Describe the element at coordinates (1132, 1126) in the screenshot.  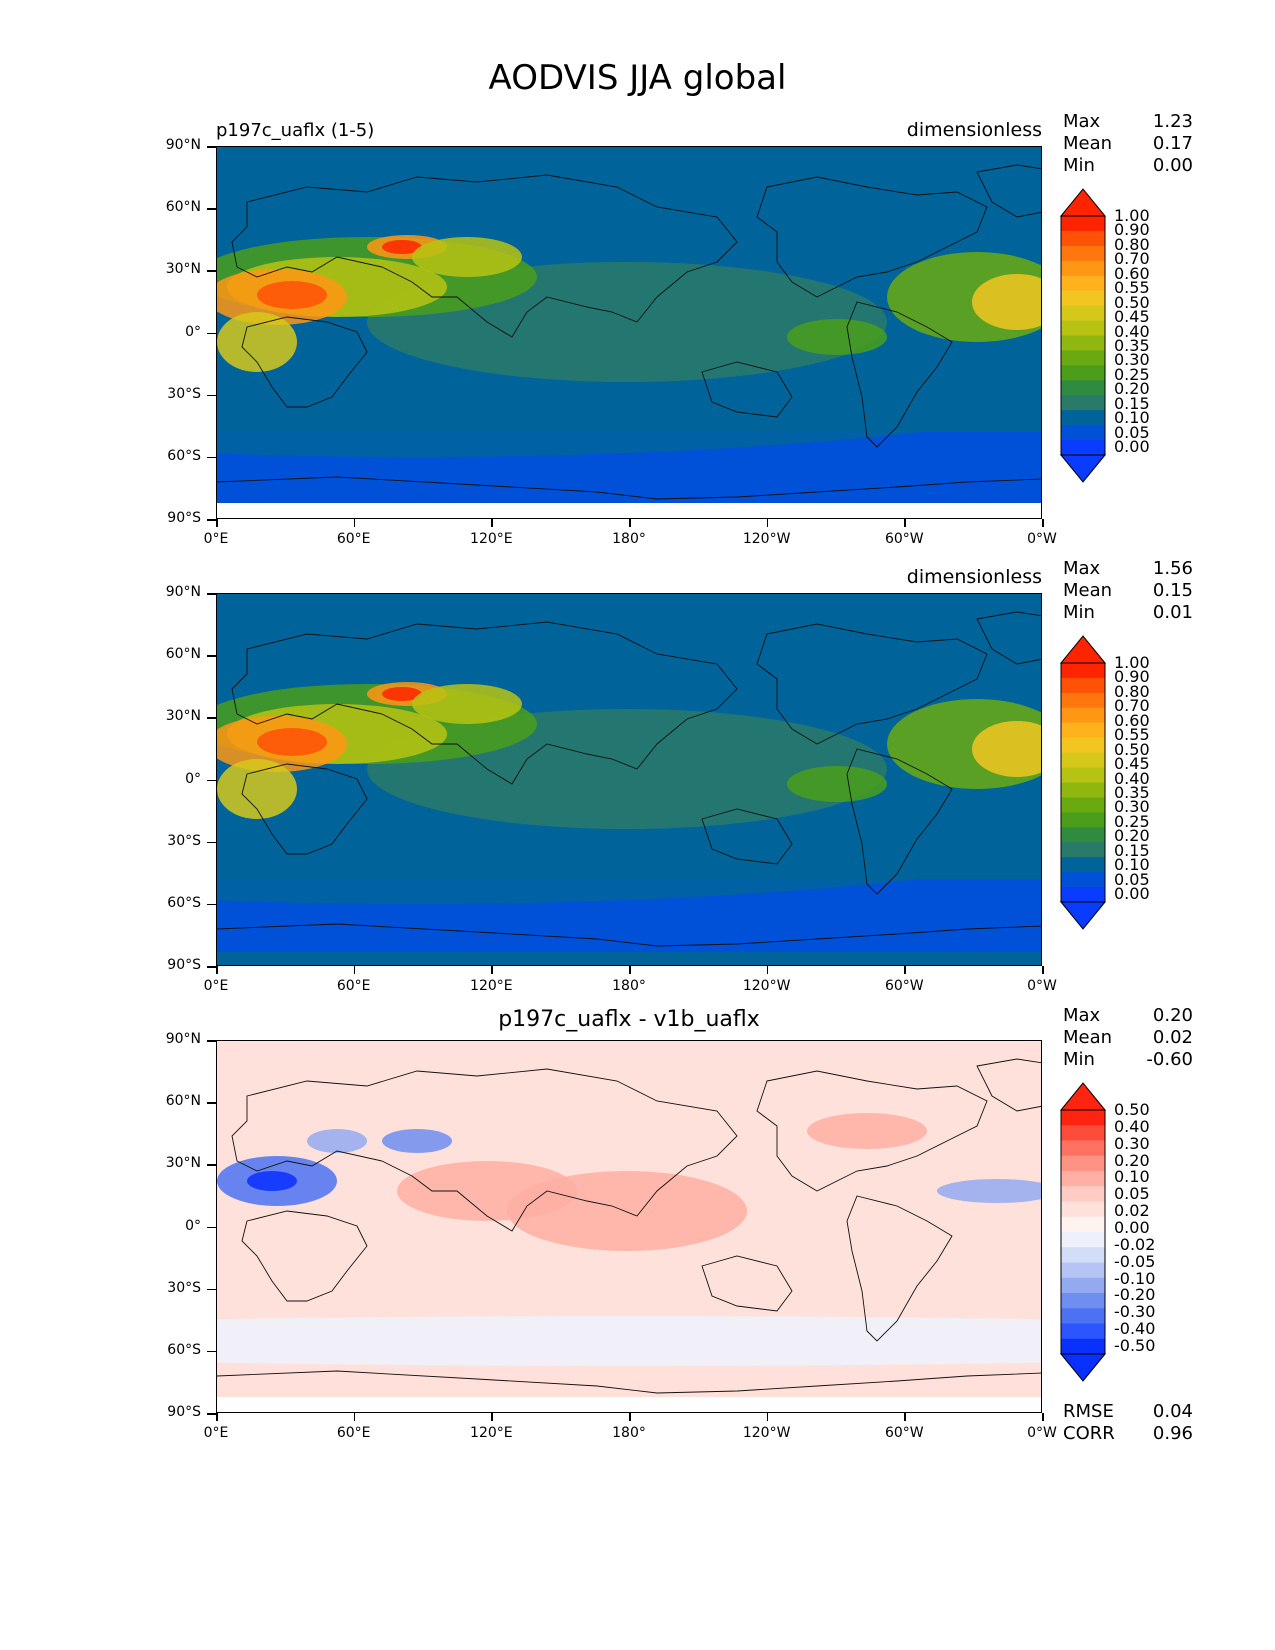
I see `panel3-colorbar-label: 0.40` at that location.